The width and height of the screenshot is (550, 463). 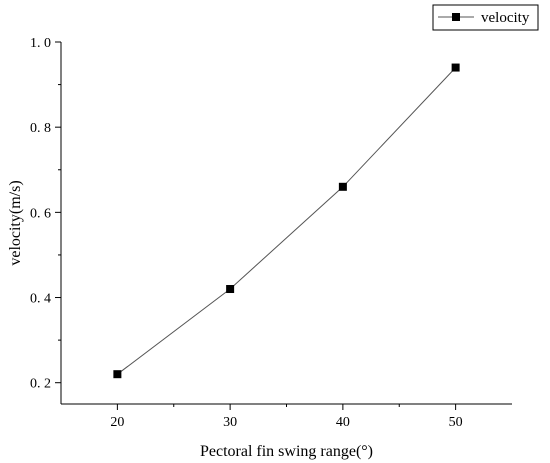 I want to click on y-tick-label: 0. 6, so click(x=40, y=213).